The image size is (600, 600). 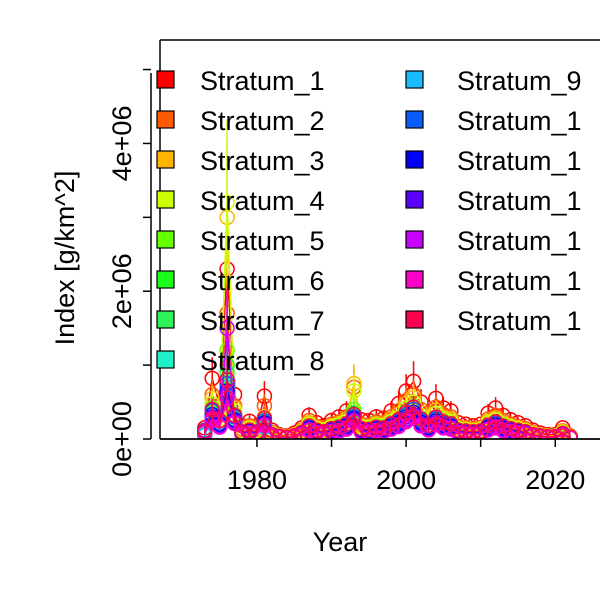 What do you see at coordinates (65, 258) in the screenshot?
I see `y-axis-label: Index [g/km^2]` at bounding box center [65, 258].